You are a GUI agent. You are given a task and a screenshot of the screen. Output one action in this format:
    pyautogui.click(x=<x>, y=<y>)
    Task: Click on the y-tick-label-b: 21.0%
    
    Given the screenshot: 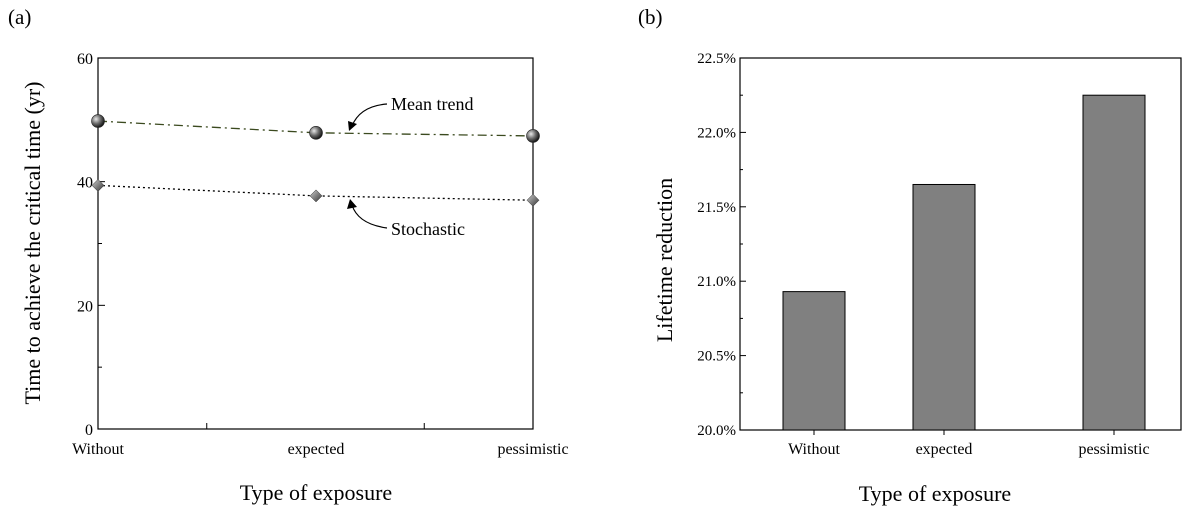 What is the action you would take?
    pyautogui.click(x=716, y=282)
    